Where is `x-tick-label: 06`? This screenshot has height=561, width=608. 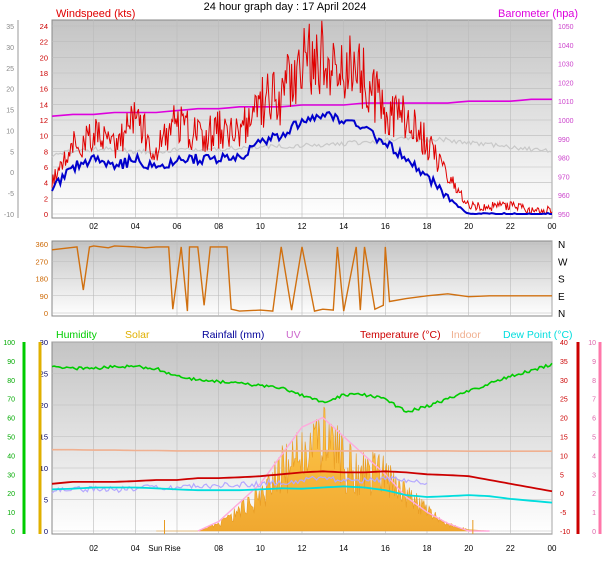 x-tick-label: 06 is located at coordinates (177, 226).